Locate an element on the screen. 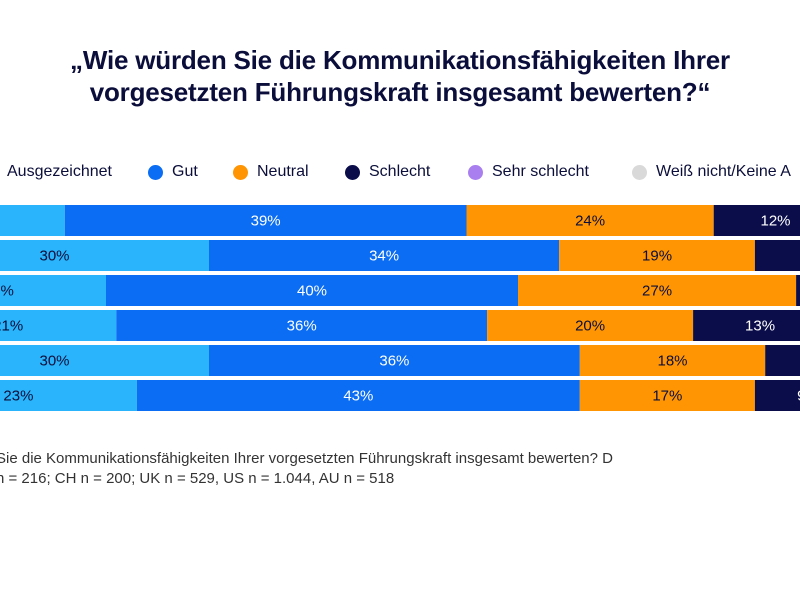 Image resolution: width=800 pixels, height=600 pixels. data-label: 43% is located at coordinates (358, 396).